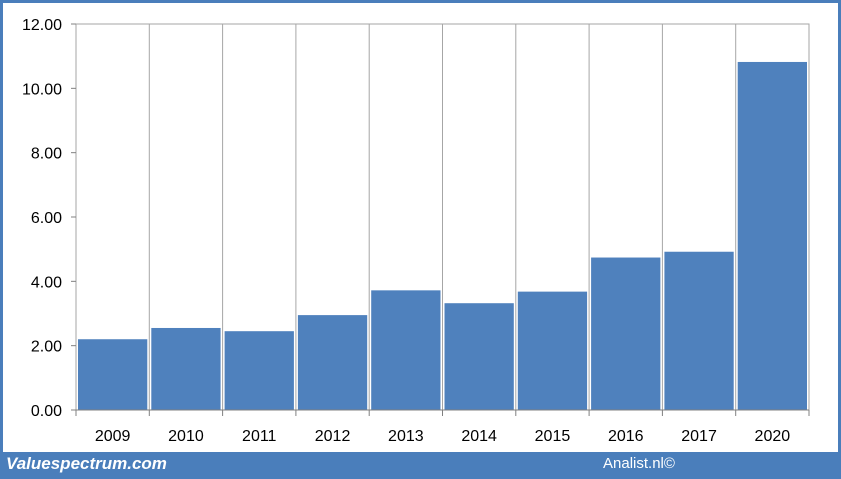 Image resolution: width=841 pixels, height=479 pixels. Describe the element at coordinates (259, 436) in the screenshot. I see `x-tick-label: 2011` at that location.